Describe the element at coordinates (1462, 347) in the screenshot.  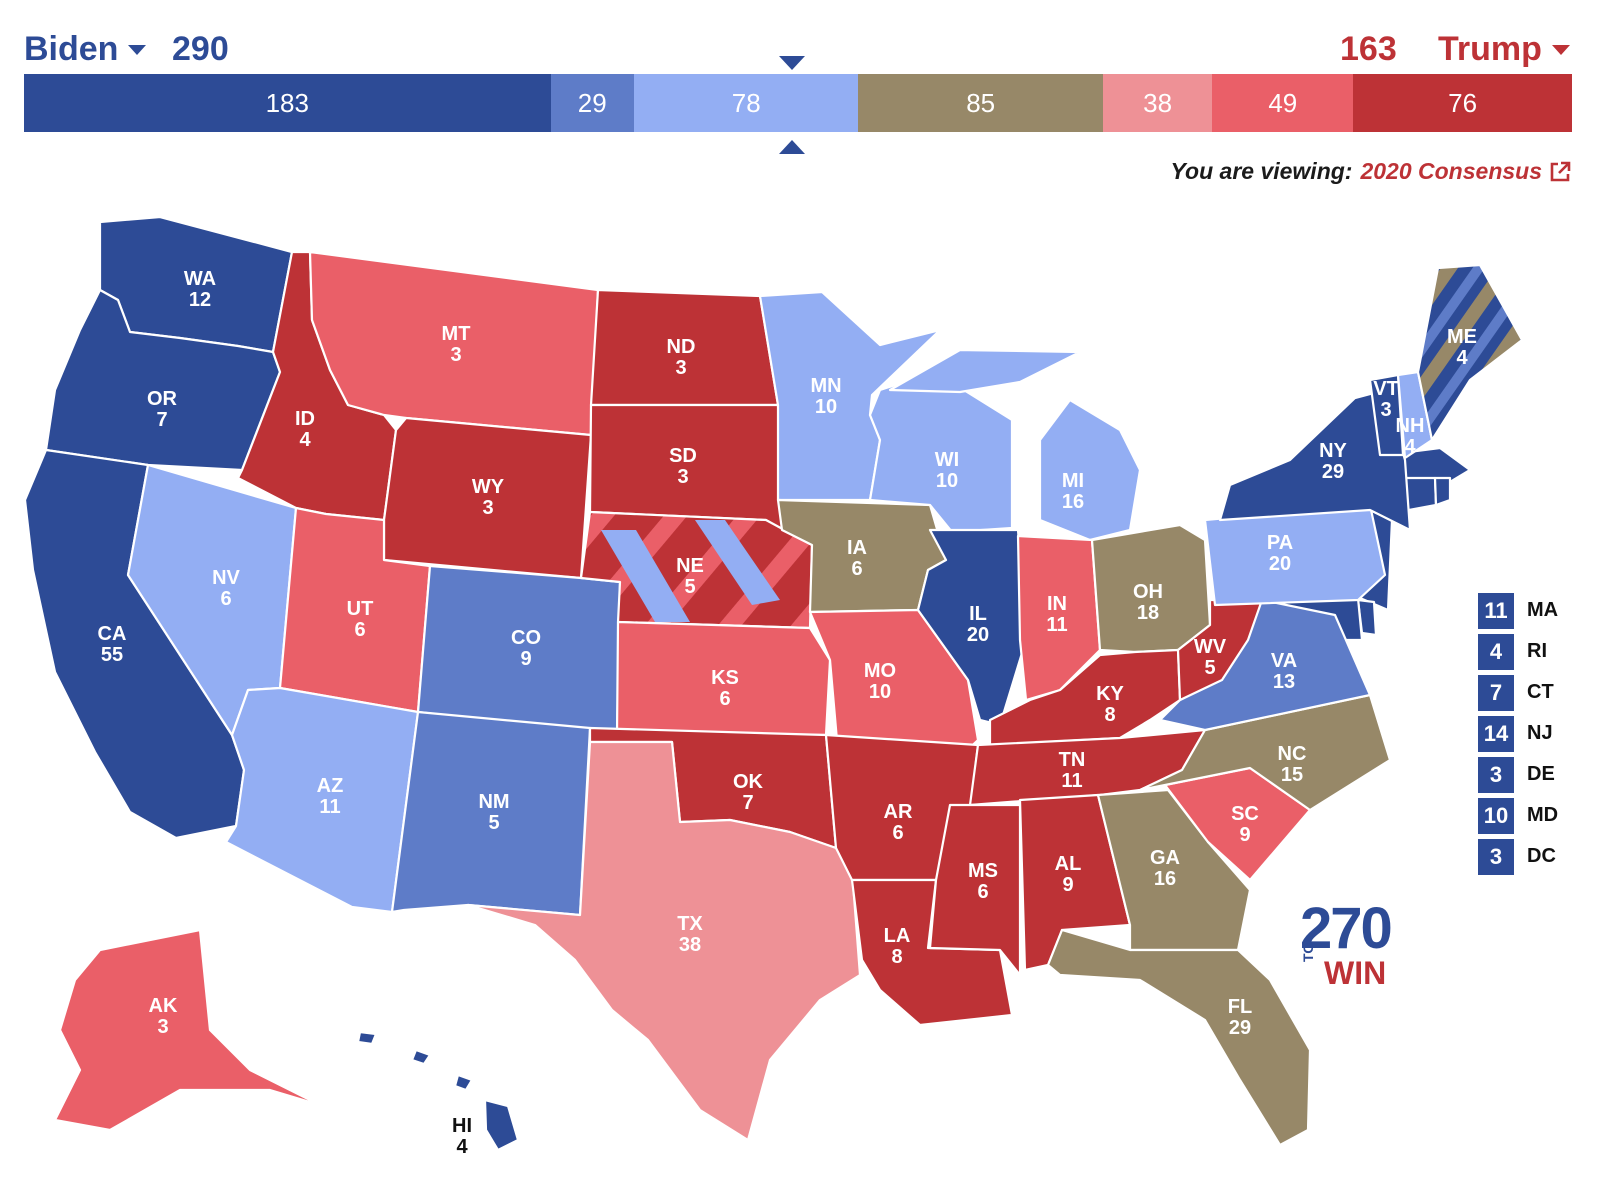
I see `state-label-me: ME 4` at that location.